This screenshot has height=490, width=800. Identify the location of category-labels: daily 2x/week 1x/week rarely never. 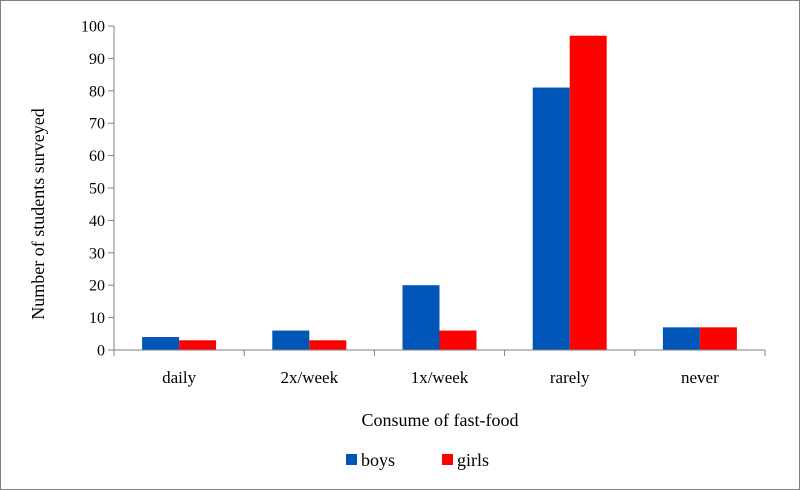
(440, 377).